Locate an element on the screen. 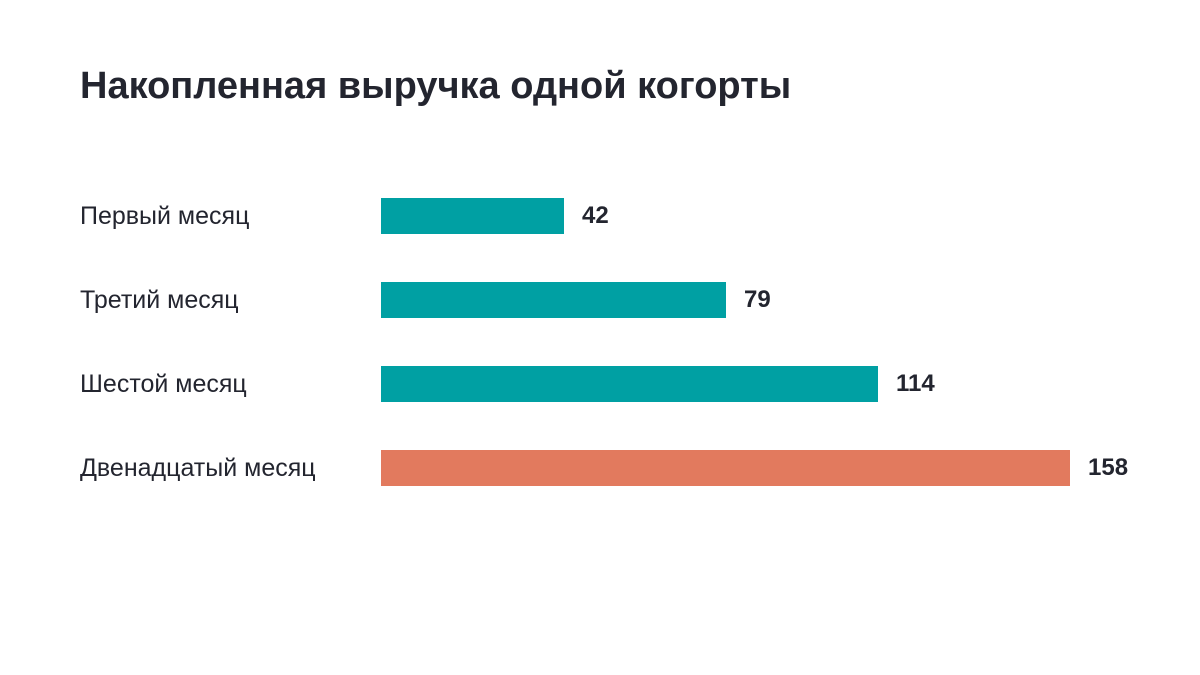 This screenshot has height=675, width=1200. value-label: 114 is located at coordinates (915, 383).